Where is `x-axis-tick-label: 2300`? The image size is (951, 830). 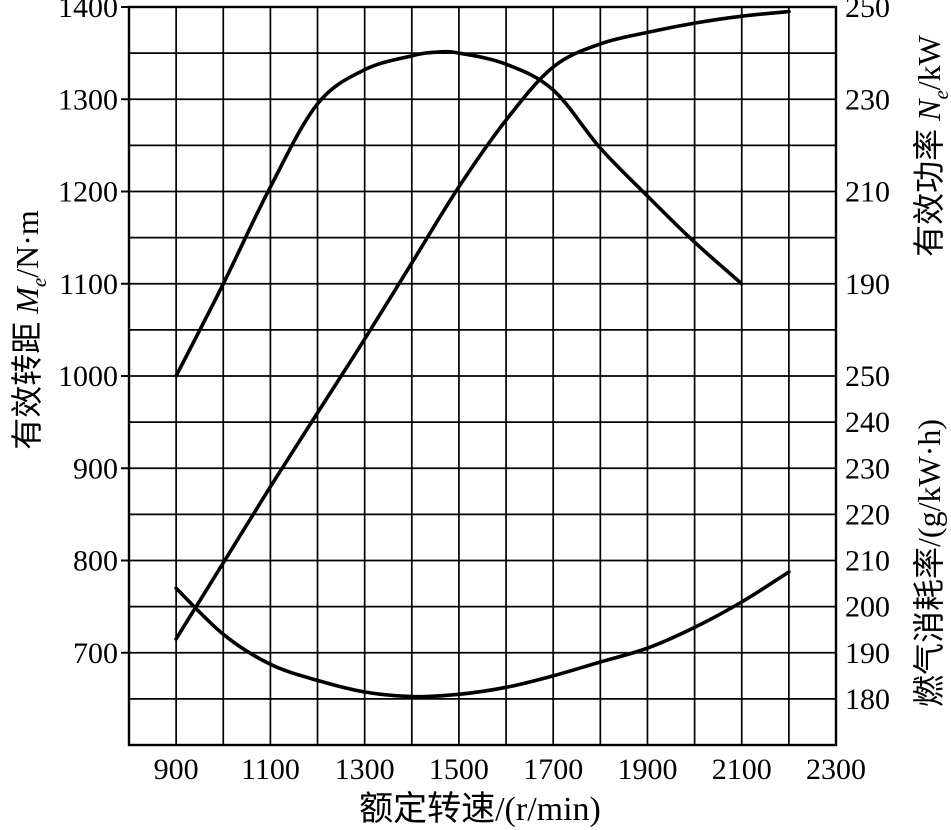 x-axis-tick-label: 2300 is located at coordinates (836, 769).